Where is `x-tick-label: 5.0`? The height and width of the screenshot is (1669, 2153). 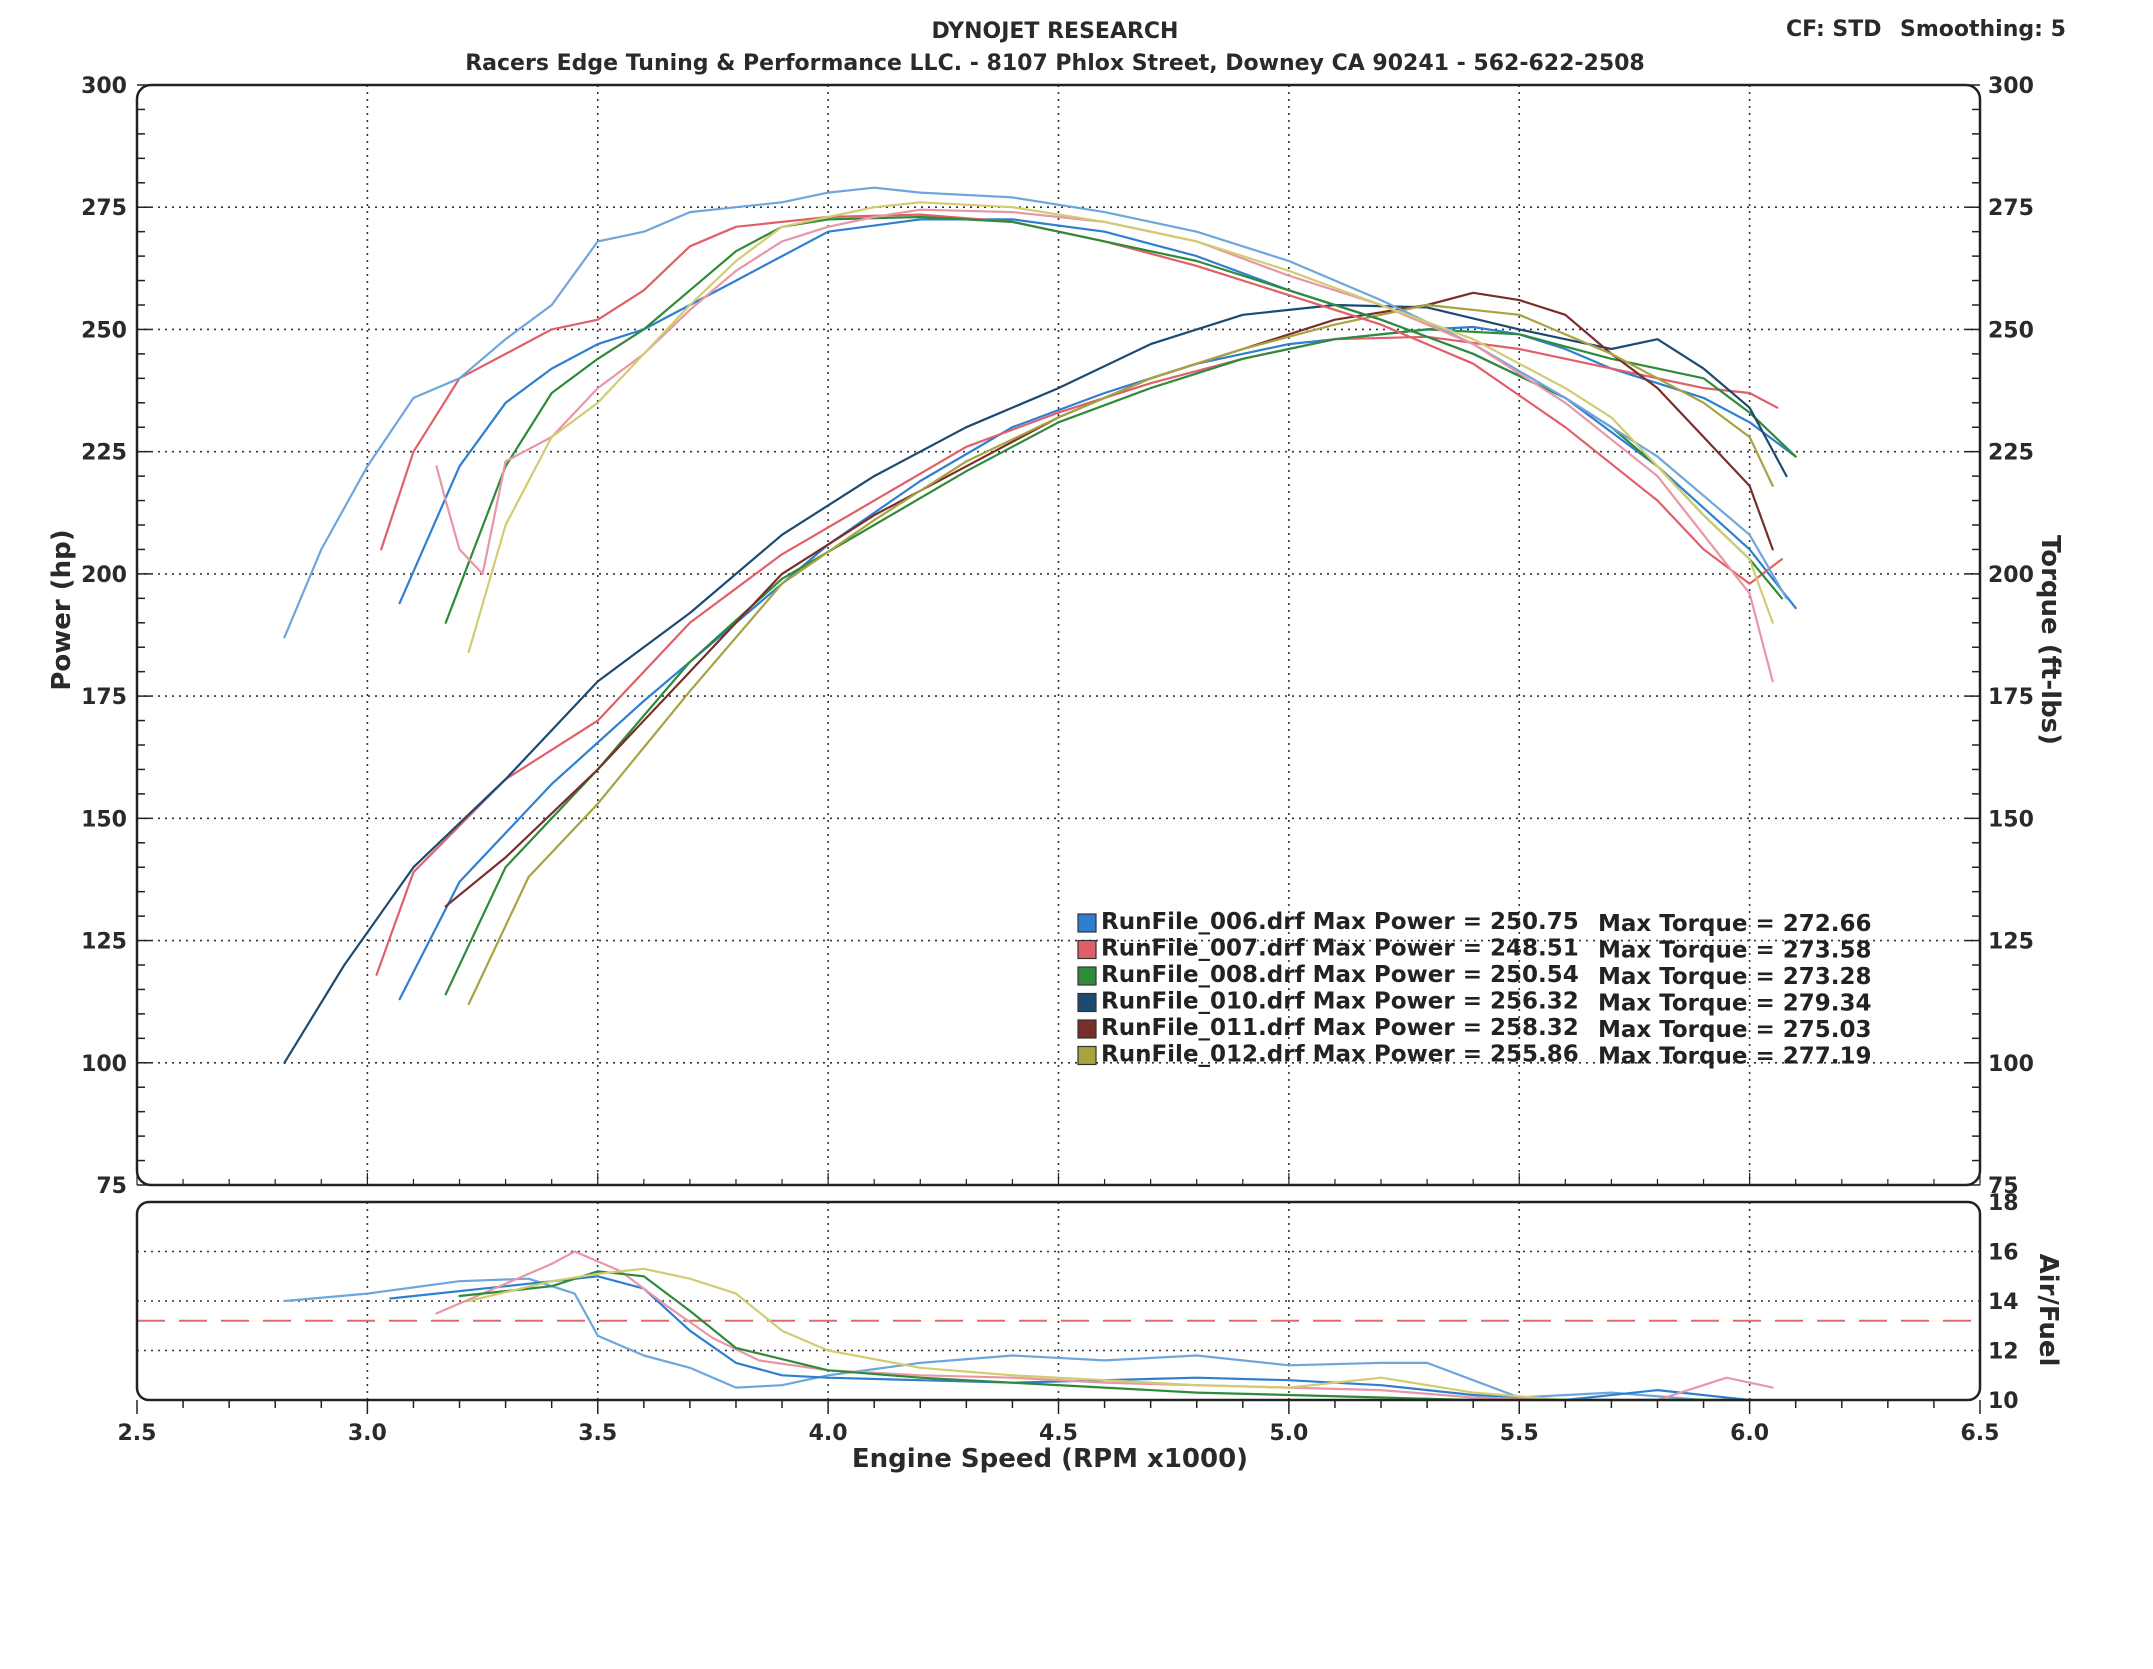
x-tick-label: 5.0 is located at coordinates (1288, 1433).